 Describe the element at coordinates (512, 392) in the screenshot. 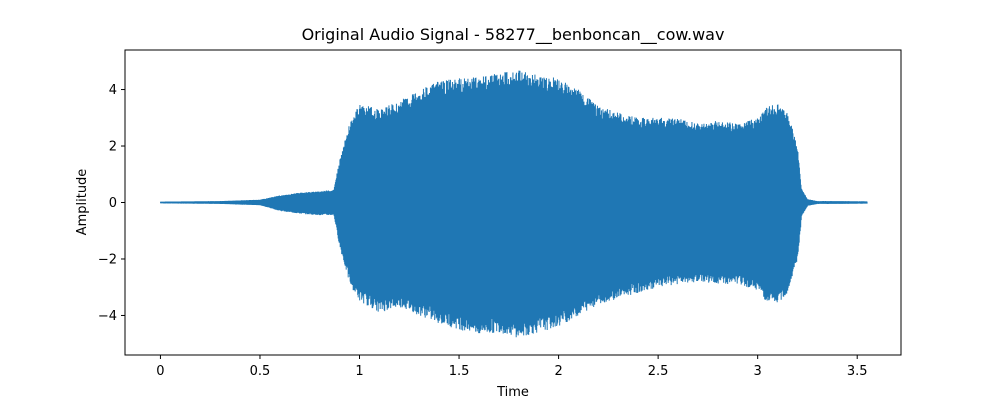

I see `x-axis-label: Time` at that location.